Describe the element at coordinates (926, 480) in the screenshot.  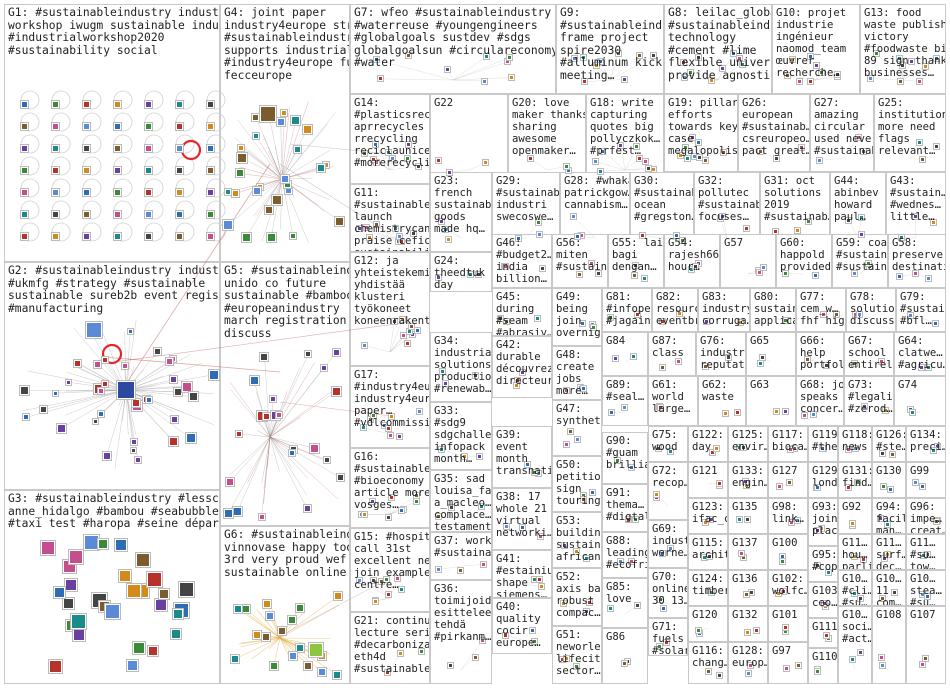
I see `group-g99: G99` at that location.